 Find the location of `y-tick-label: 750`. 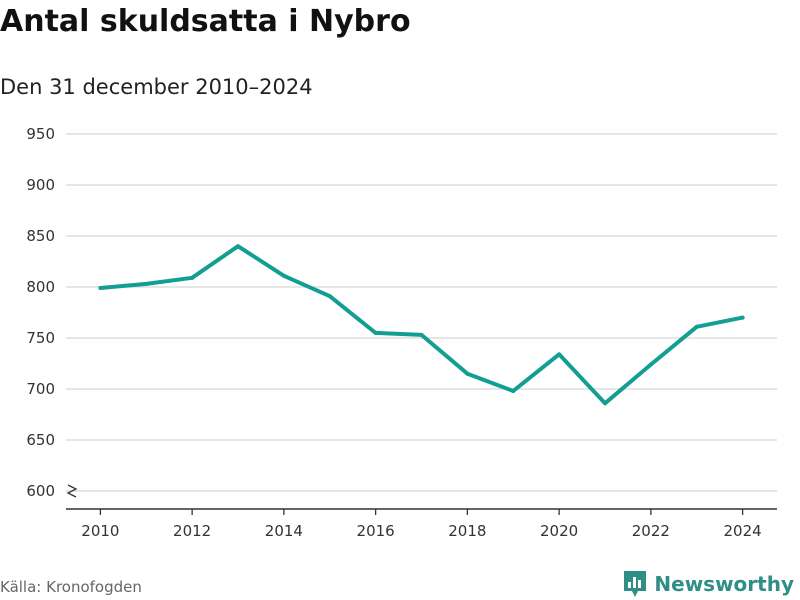

y-tick-label: 750 is located at coordinates (40, 338).